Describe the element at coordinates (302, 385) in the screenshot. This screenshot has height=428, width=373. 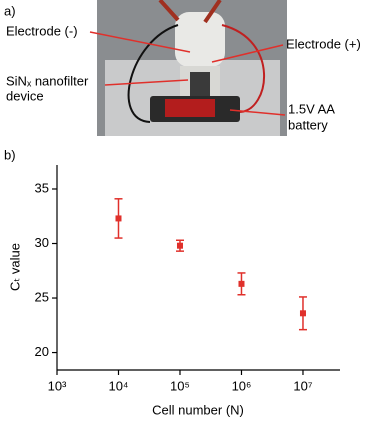
I see `x-tick-label: 10⁷` at that location.